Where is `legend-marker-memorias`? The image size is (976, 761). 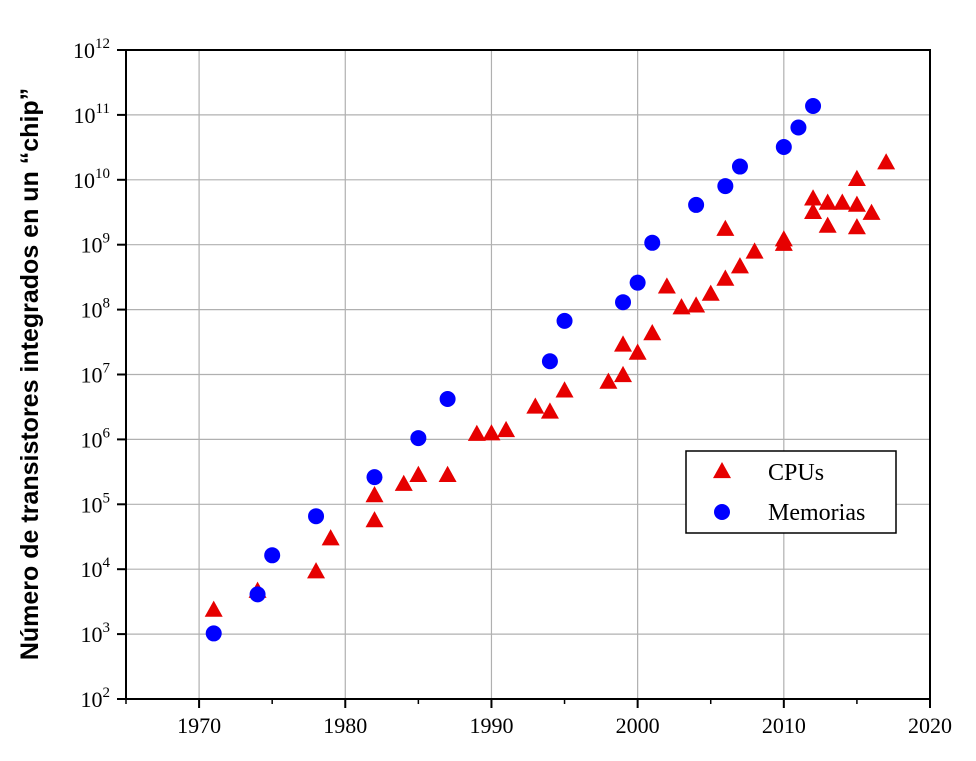
legend-marker-memorias is located at coordinates (722, 512).